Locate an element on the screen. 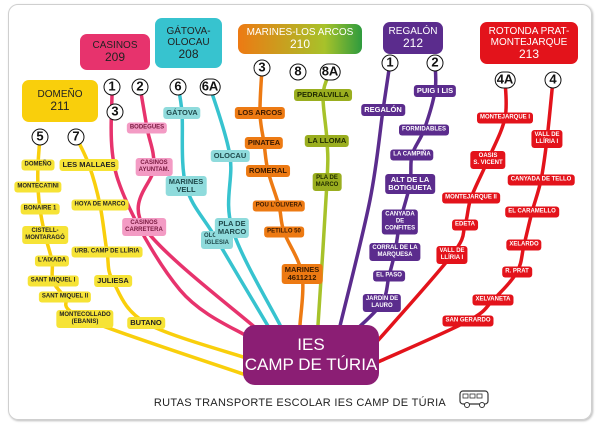 Image resolution: width=600 pixels, height=424 pixels. bus-icon is located at coordinates (474, 399).